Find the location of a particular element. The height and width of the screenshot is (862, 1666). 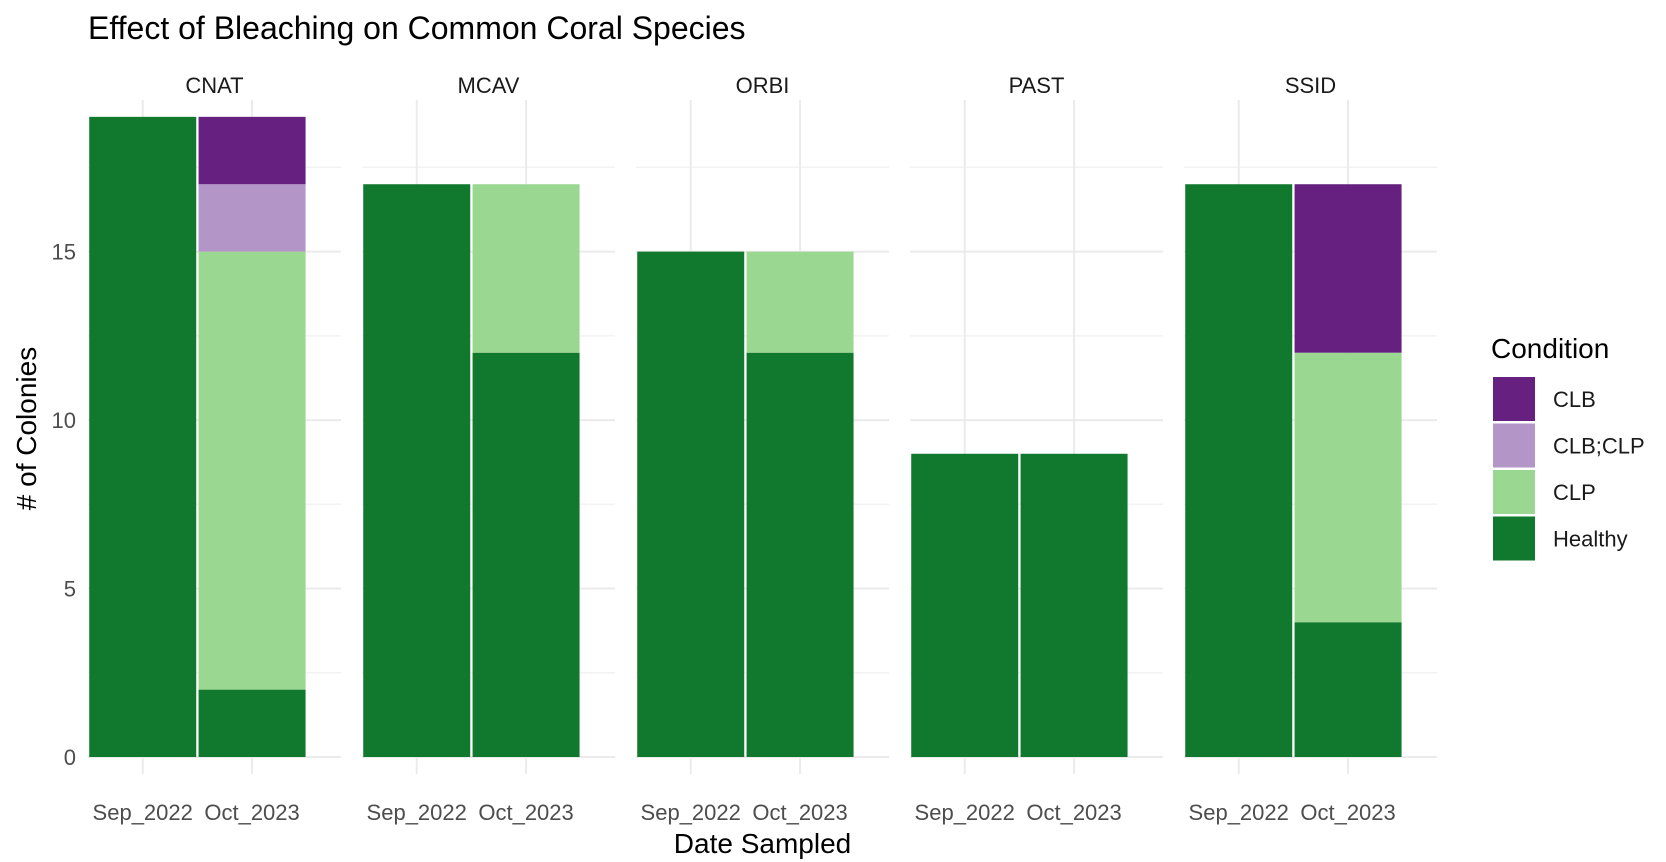

bar-cnat-oct_2023-clp is located at coordinates (252, 470).